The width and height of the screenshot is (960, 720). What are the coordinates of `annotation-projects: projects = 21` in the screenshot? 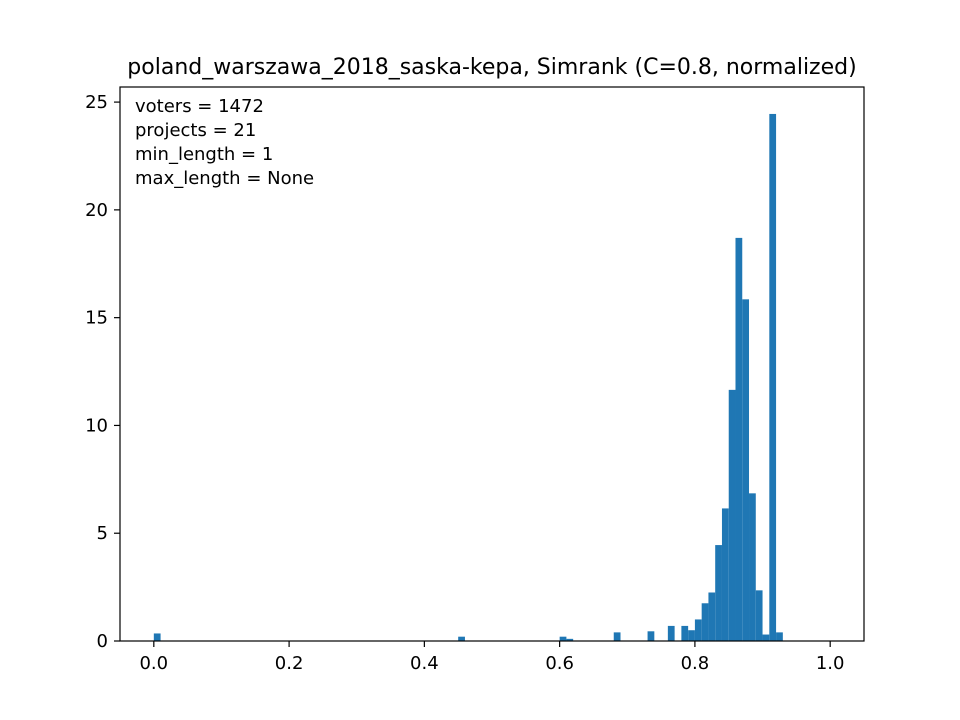 It's located at (195, 130).